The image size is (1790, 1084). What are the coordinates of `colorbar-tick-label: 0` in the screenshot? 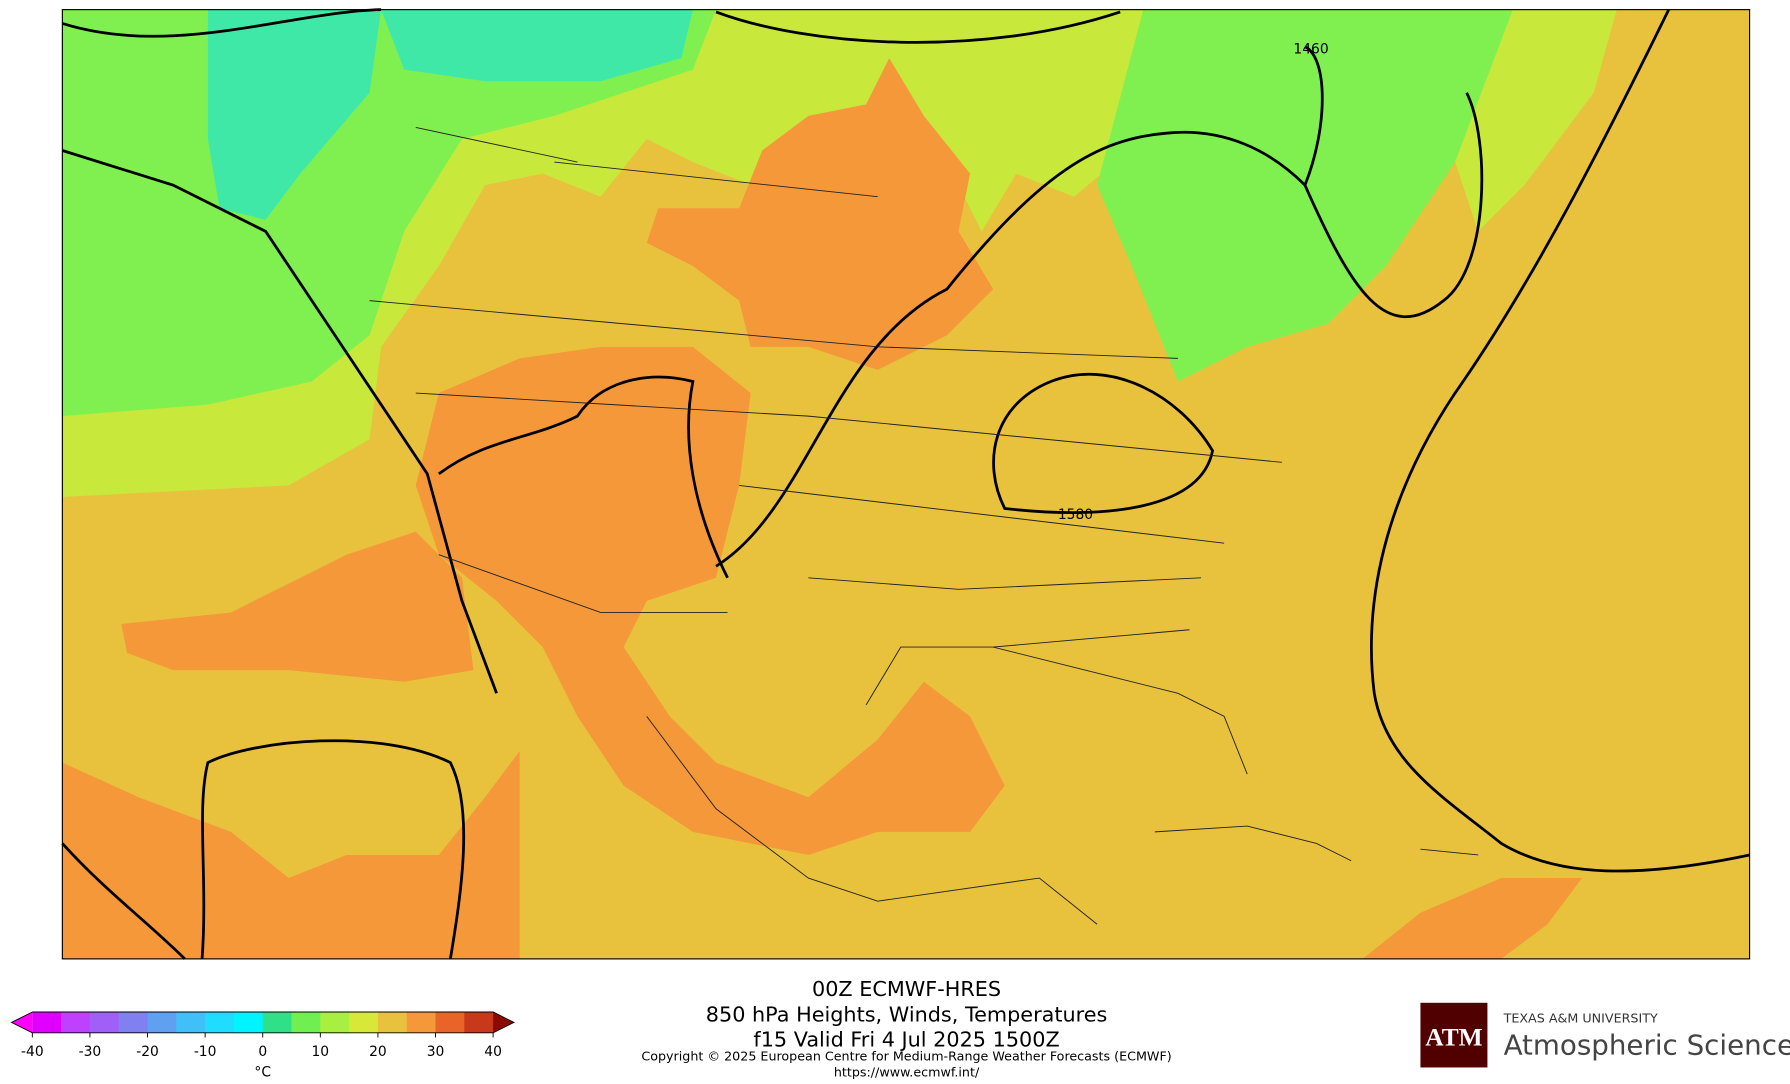 It's located at (262, 1052).